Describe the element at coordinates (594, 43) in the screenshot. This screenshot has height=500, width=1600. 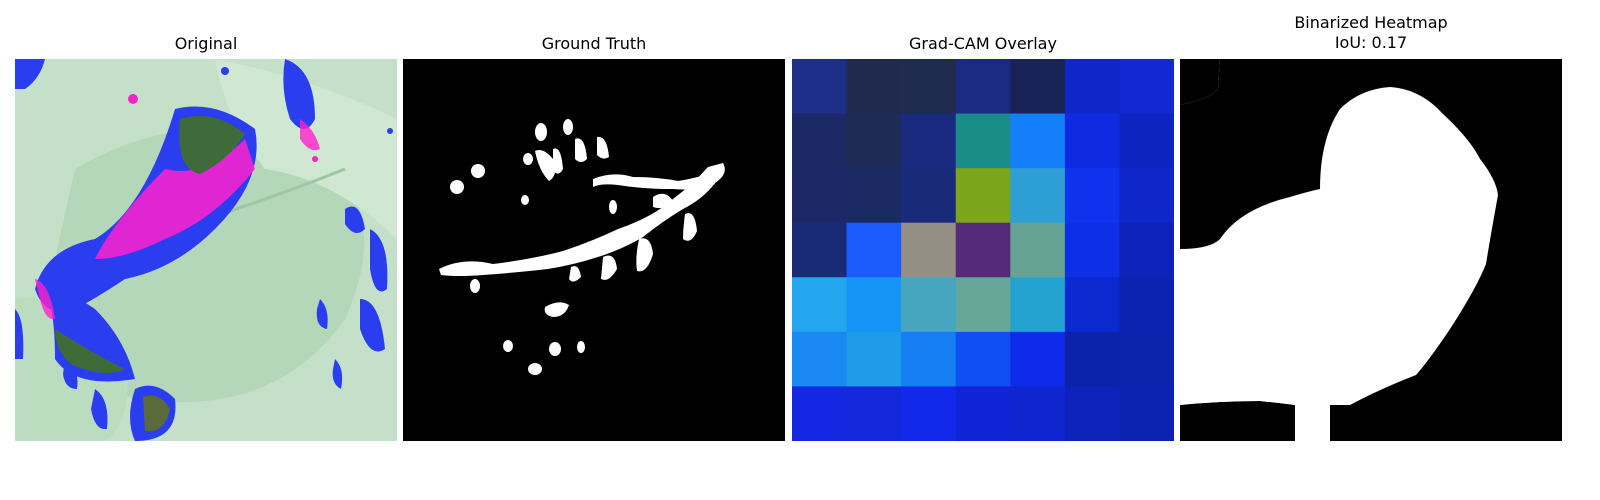
I see `ground-truth-title: Ground Truth` at that location.